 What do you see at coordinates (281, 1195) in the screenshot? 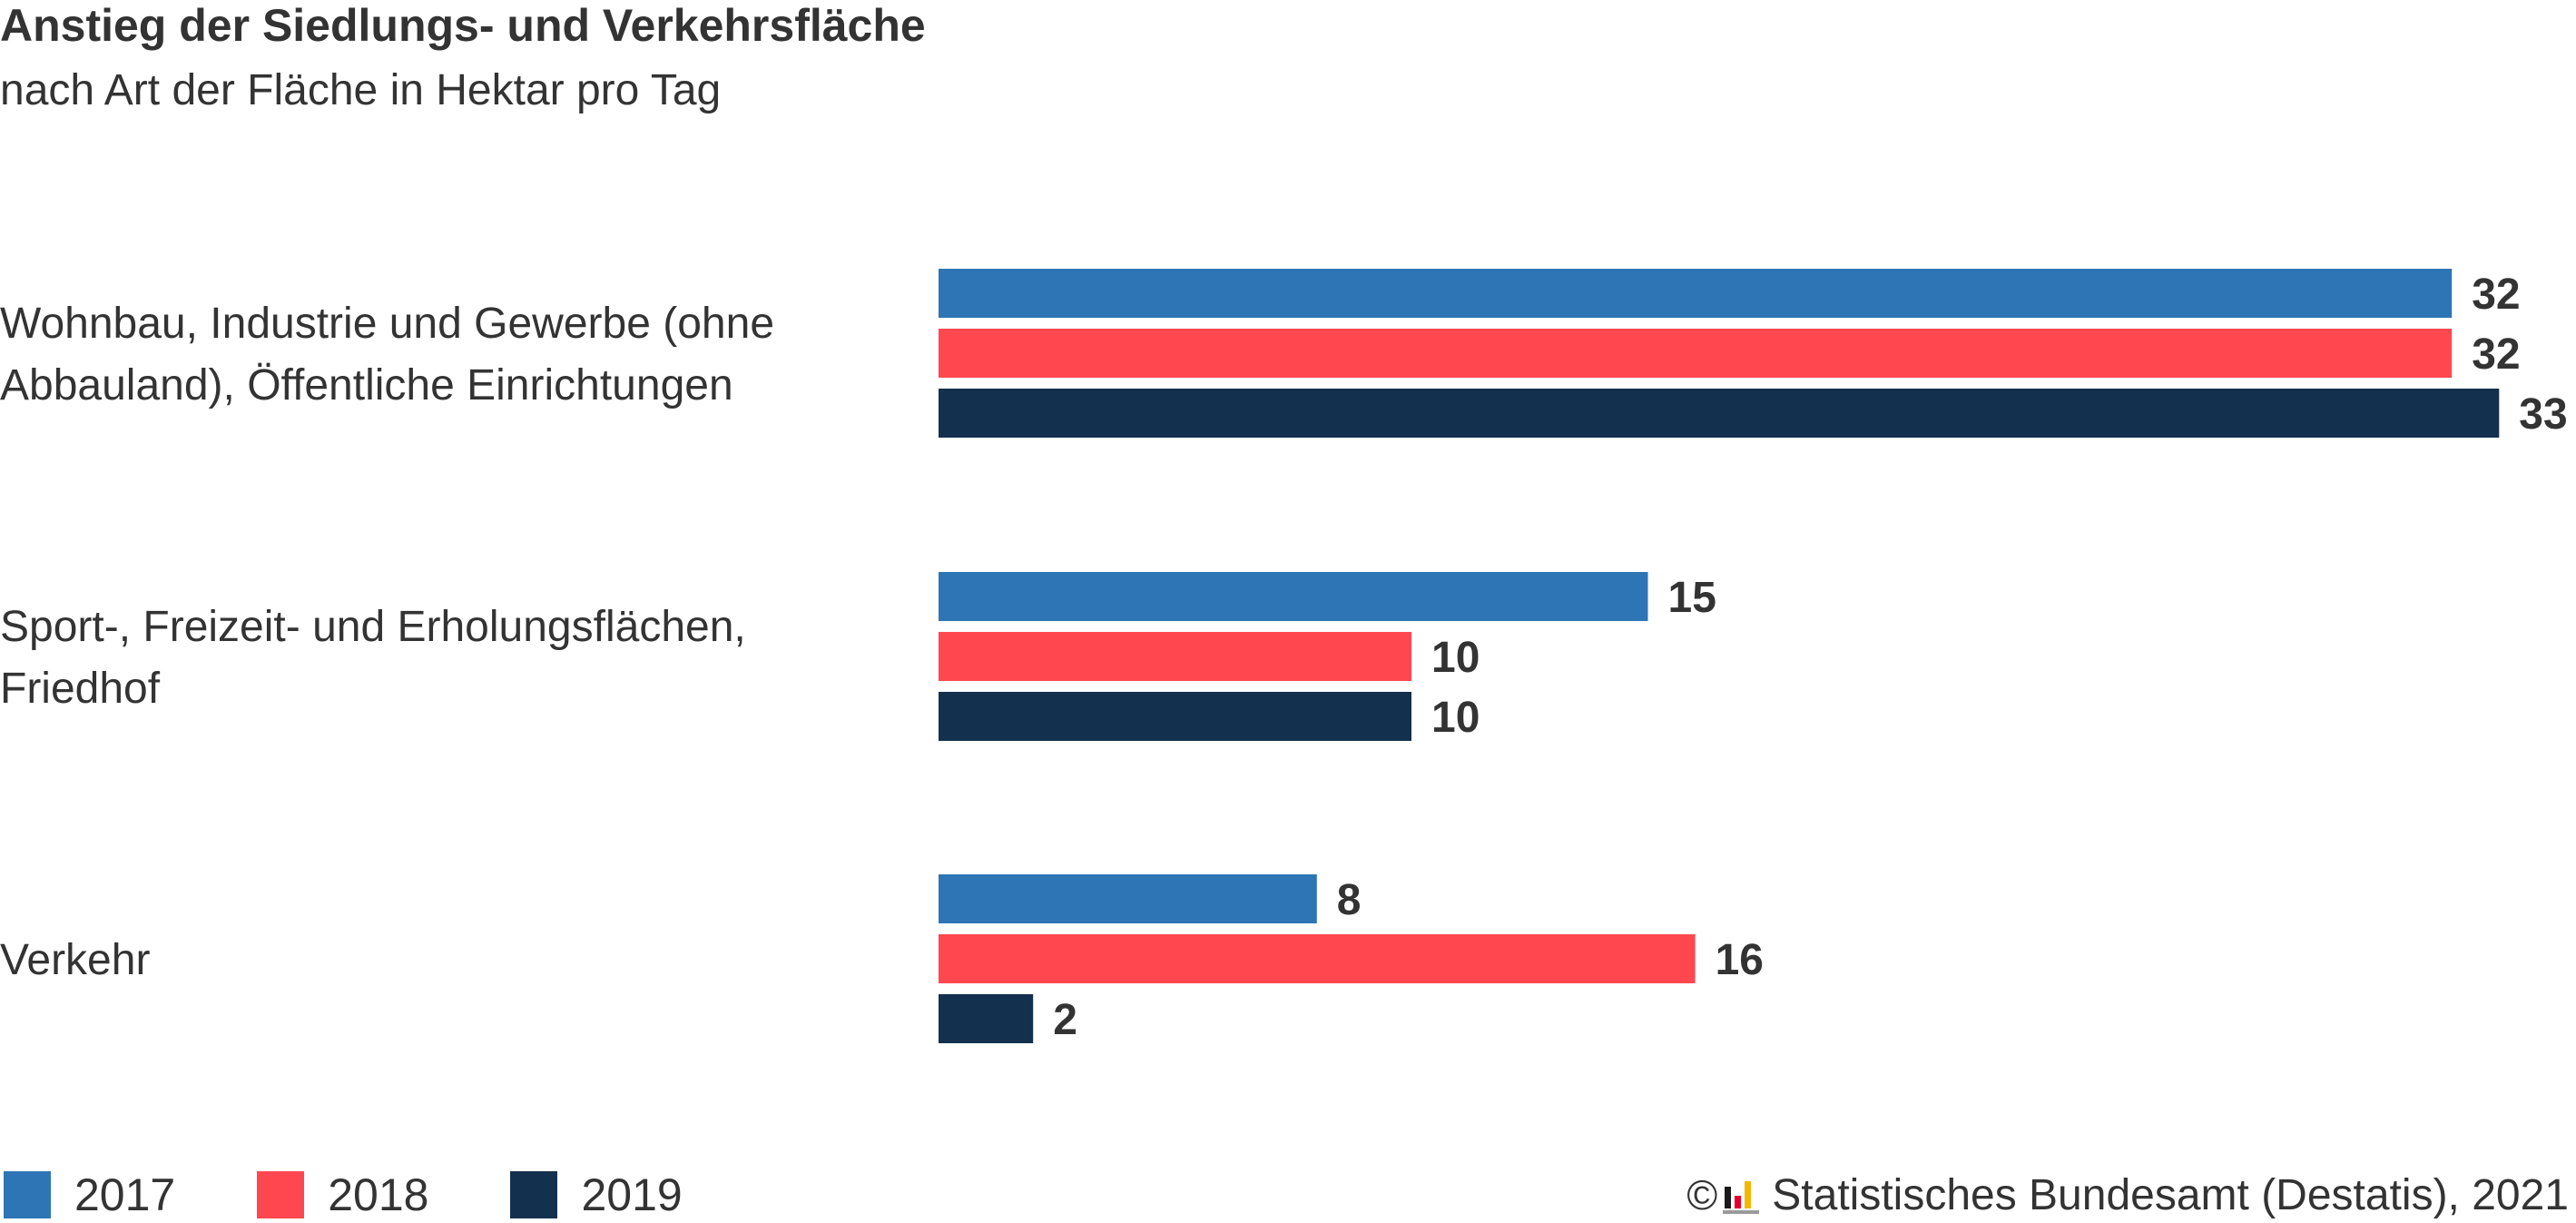
I see `legend-swatch-2018` at bounding box center [281, 1195].